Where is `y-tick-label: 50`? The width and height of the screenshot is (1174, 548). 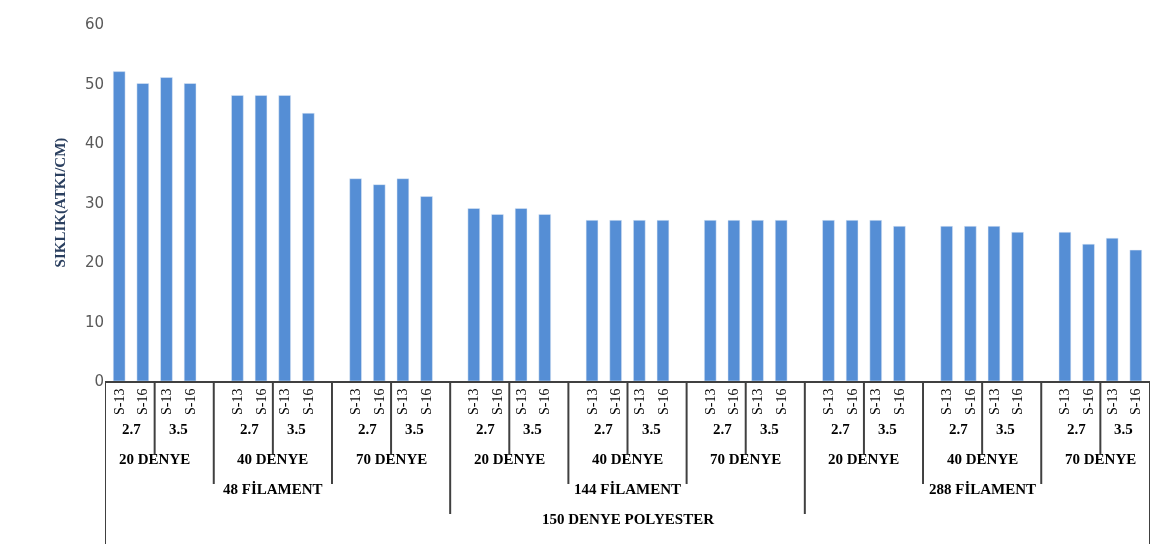 y-tick-label: 50 is located at coordinates (94, 83).